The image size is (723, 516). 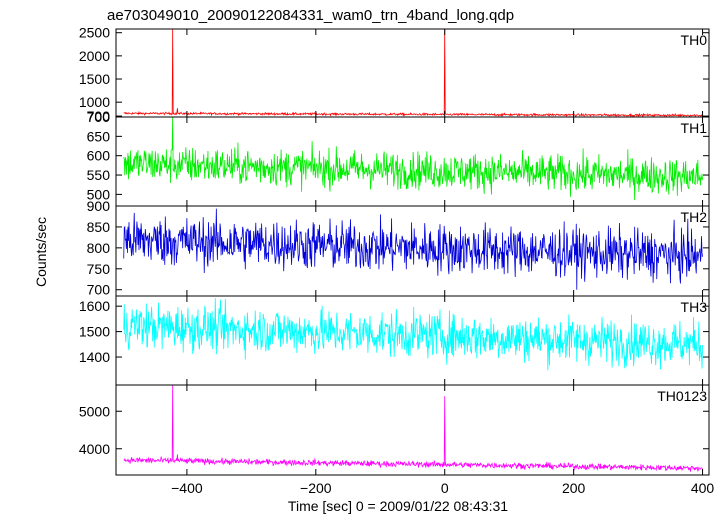 What do you see at coordinates (99, 194) in the screenshot?
I see `y-tick-label: 500` at bounding box center [99, 194].